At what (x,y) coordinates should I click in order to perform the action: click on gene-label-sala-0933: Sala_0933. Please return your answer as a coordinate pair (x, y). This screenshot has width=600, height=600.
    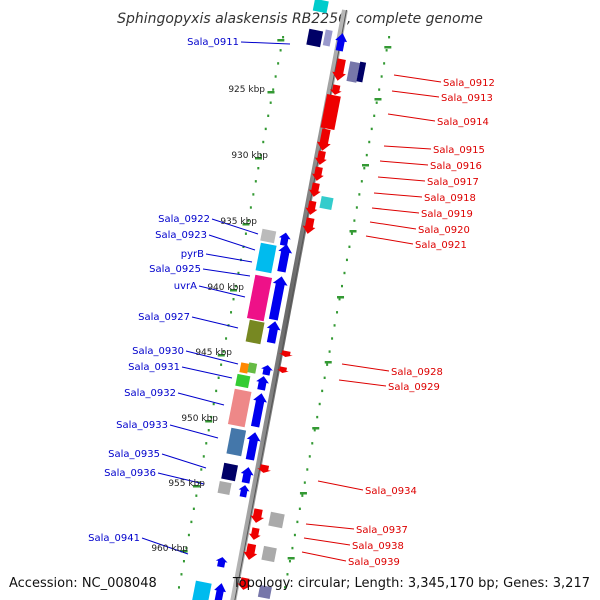
    Looking at the image, I should click on (142, 425).